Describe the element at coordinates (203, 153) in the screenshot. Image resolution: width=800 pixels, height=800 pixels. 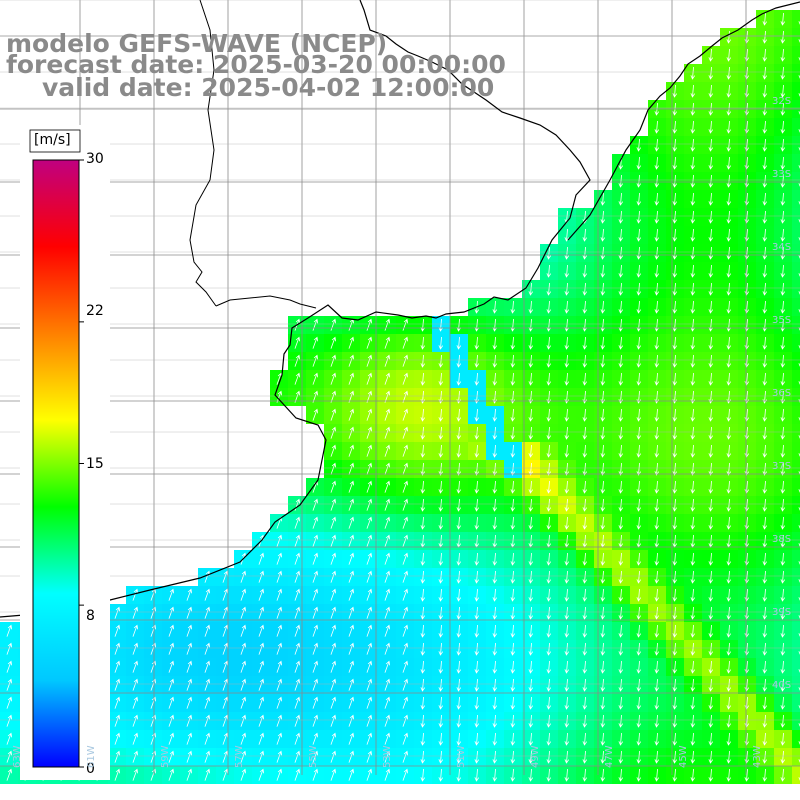
I see `country-border` at that location.